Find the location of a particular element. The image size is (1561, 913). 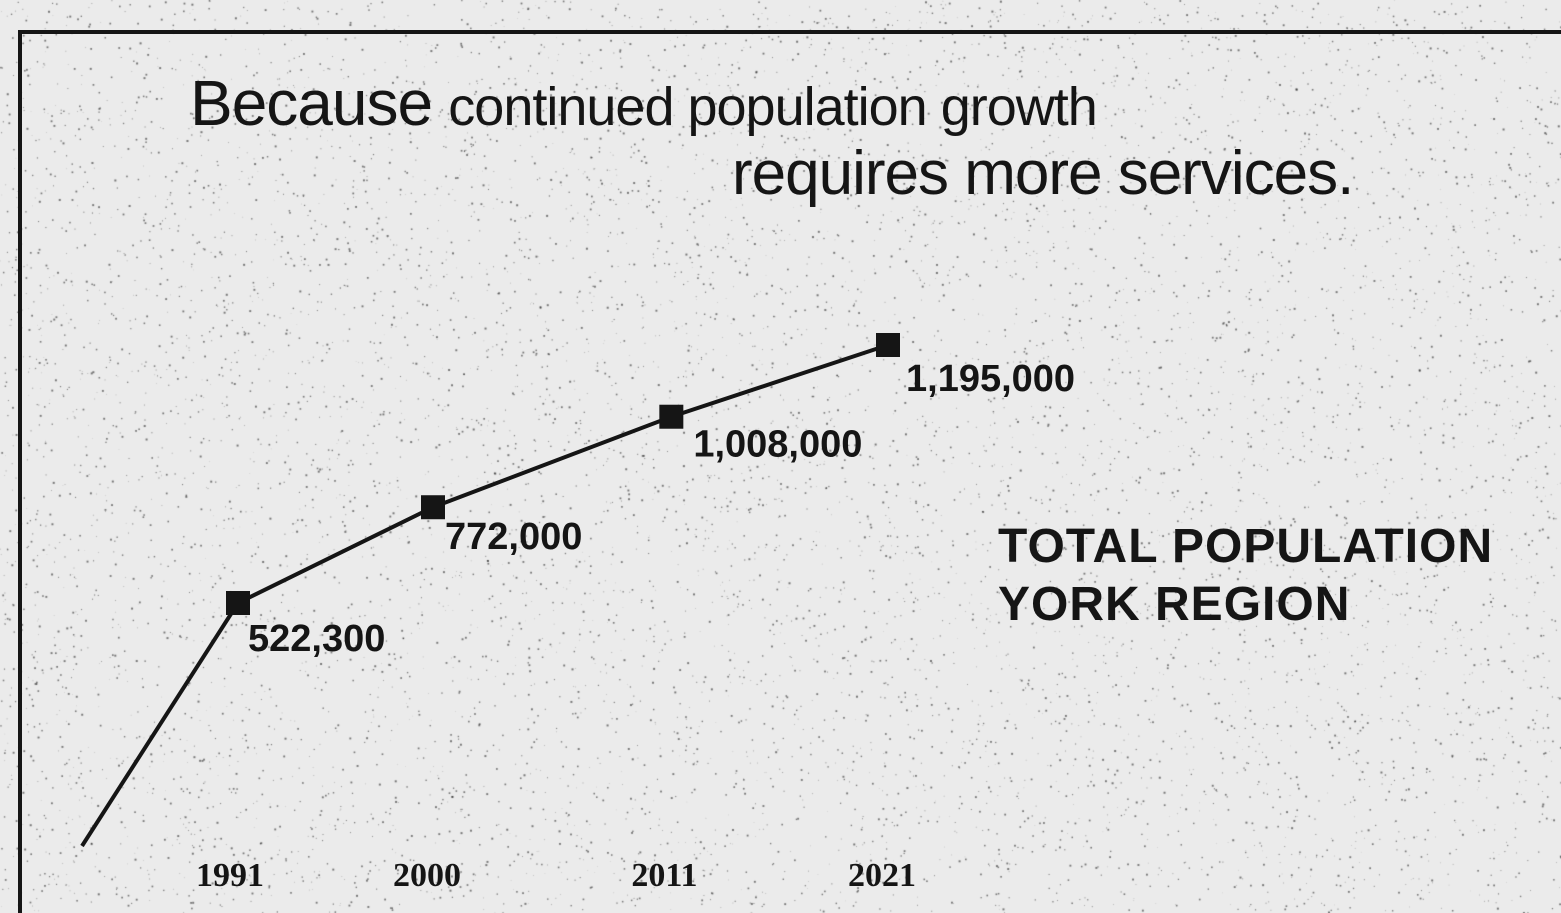

x-tick-2021: 2021 is located at coordinates (882, 875).